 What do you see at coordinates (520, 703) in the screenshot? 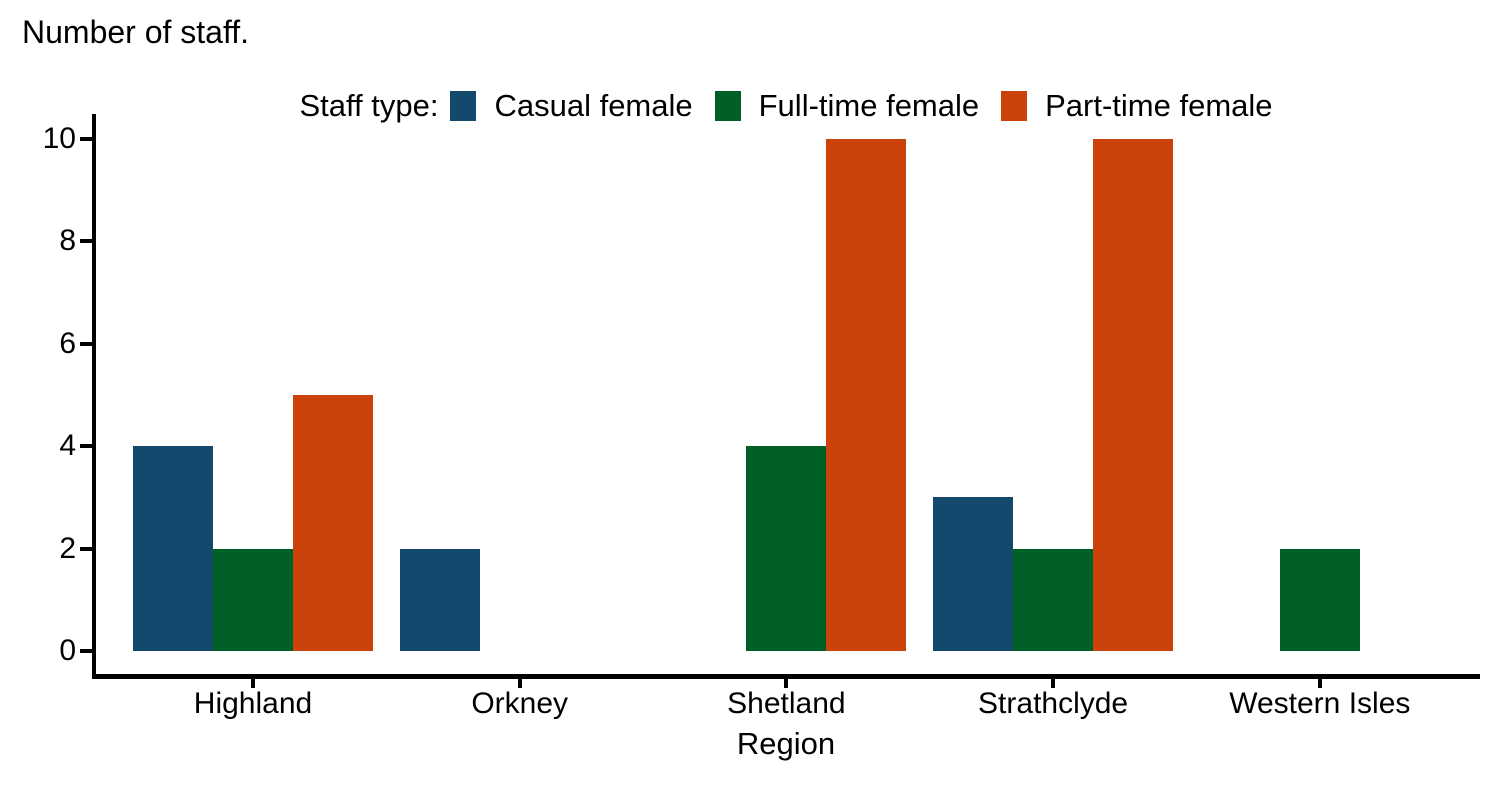
I see `x-tick-label: Orkney` at bounding box center [520, 703].